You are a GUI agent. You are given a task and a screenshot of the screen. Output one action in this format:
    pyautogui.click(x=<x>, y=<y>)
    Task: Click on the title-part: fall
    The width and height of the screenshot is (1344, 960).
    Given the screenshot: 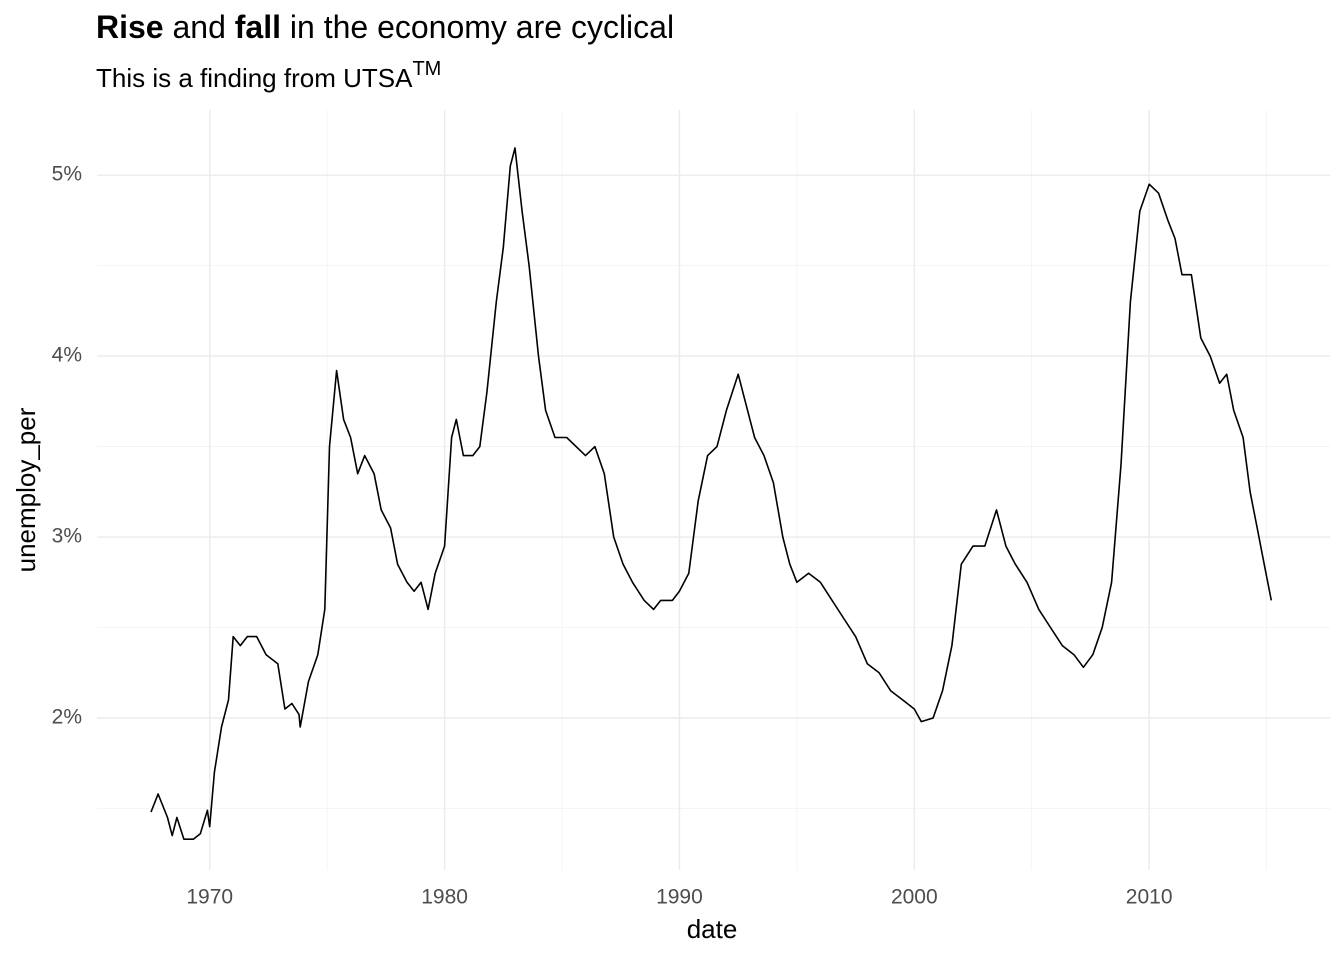 What is the action you would take?
    pyautogui.click(x=258, y=27)
    